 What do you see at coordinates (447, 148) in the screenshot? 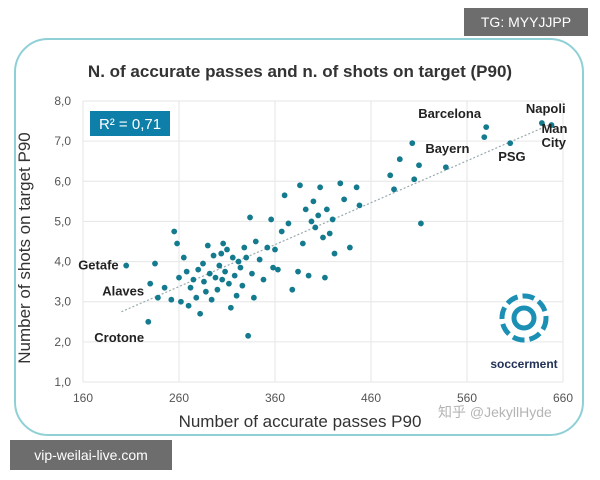
I see `team-label: Bayern` at bounding box center [447, 148].